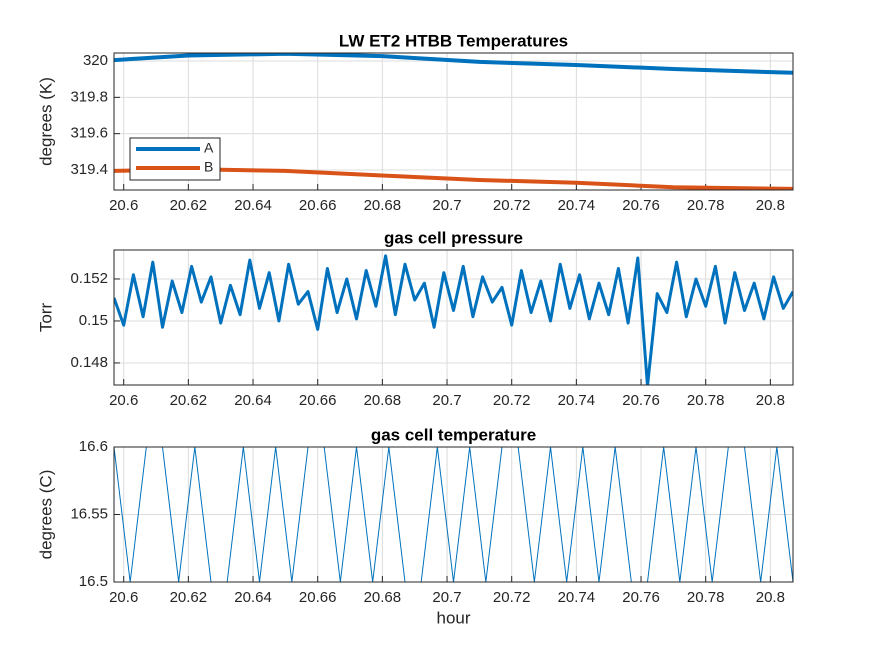  Describe the element at coordinates (89, 362) in the screenshot. I see `y-tick-label: 0.148` at that location.